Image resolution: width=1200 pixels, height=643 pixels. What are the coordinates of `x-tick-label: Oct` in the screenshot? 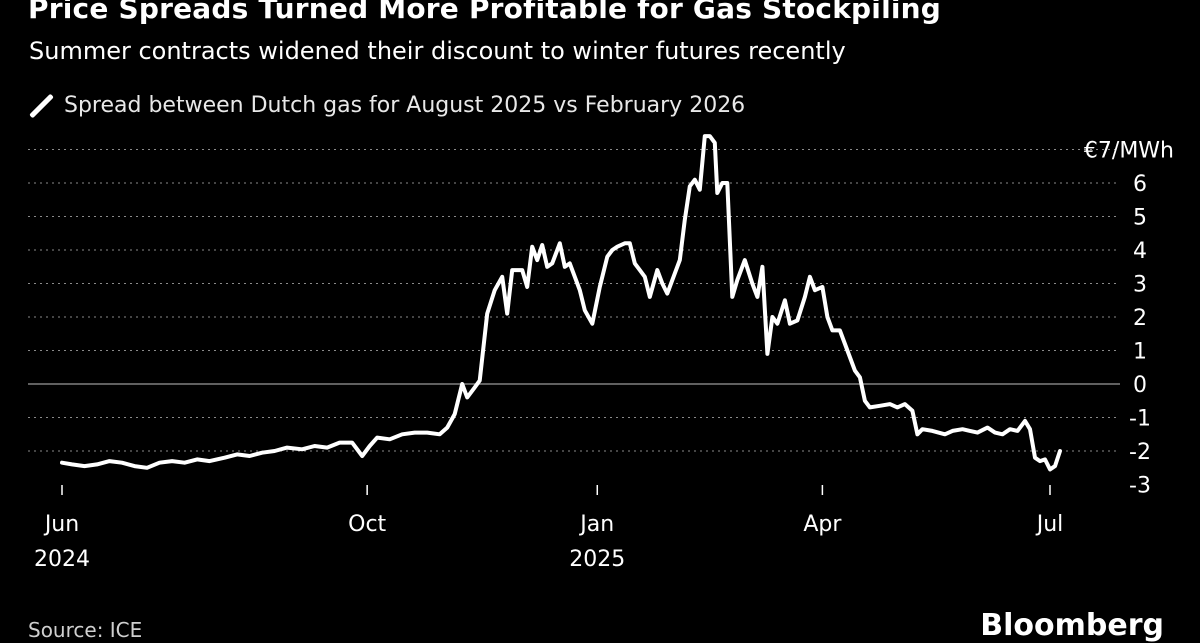 It's located at (367, 524).